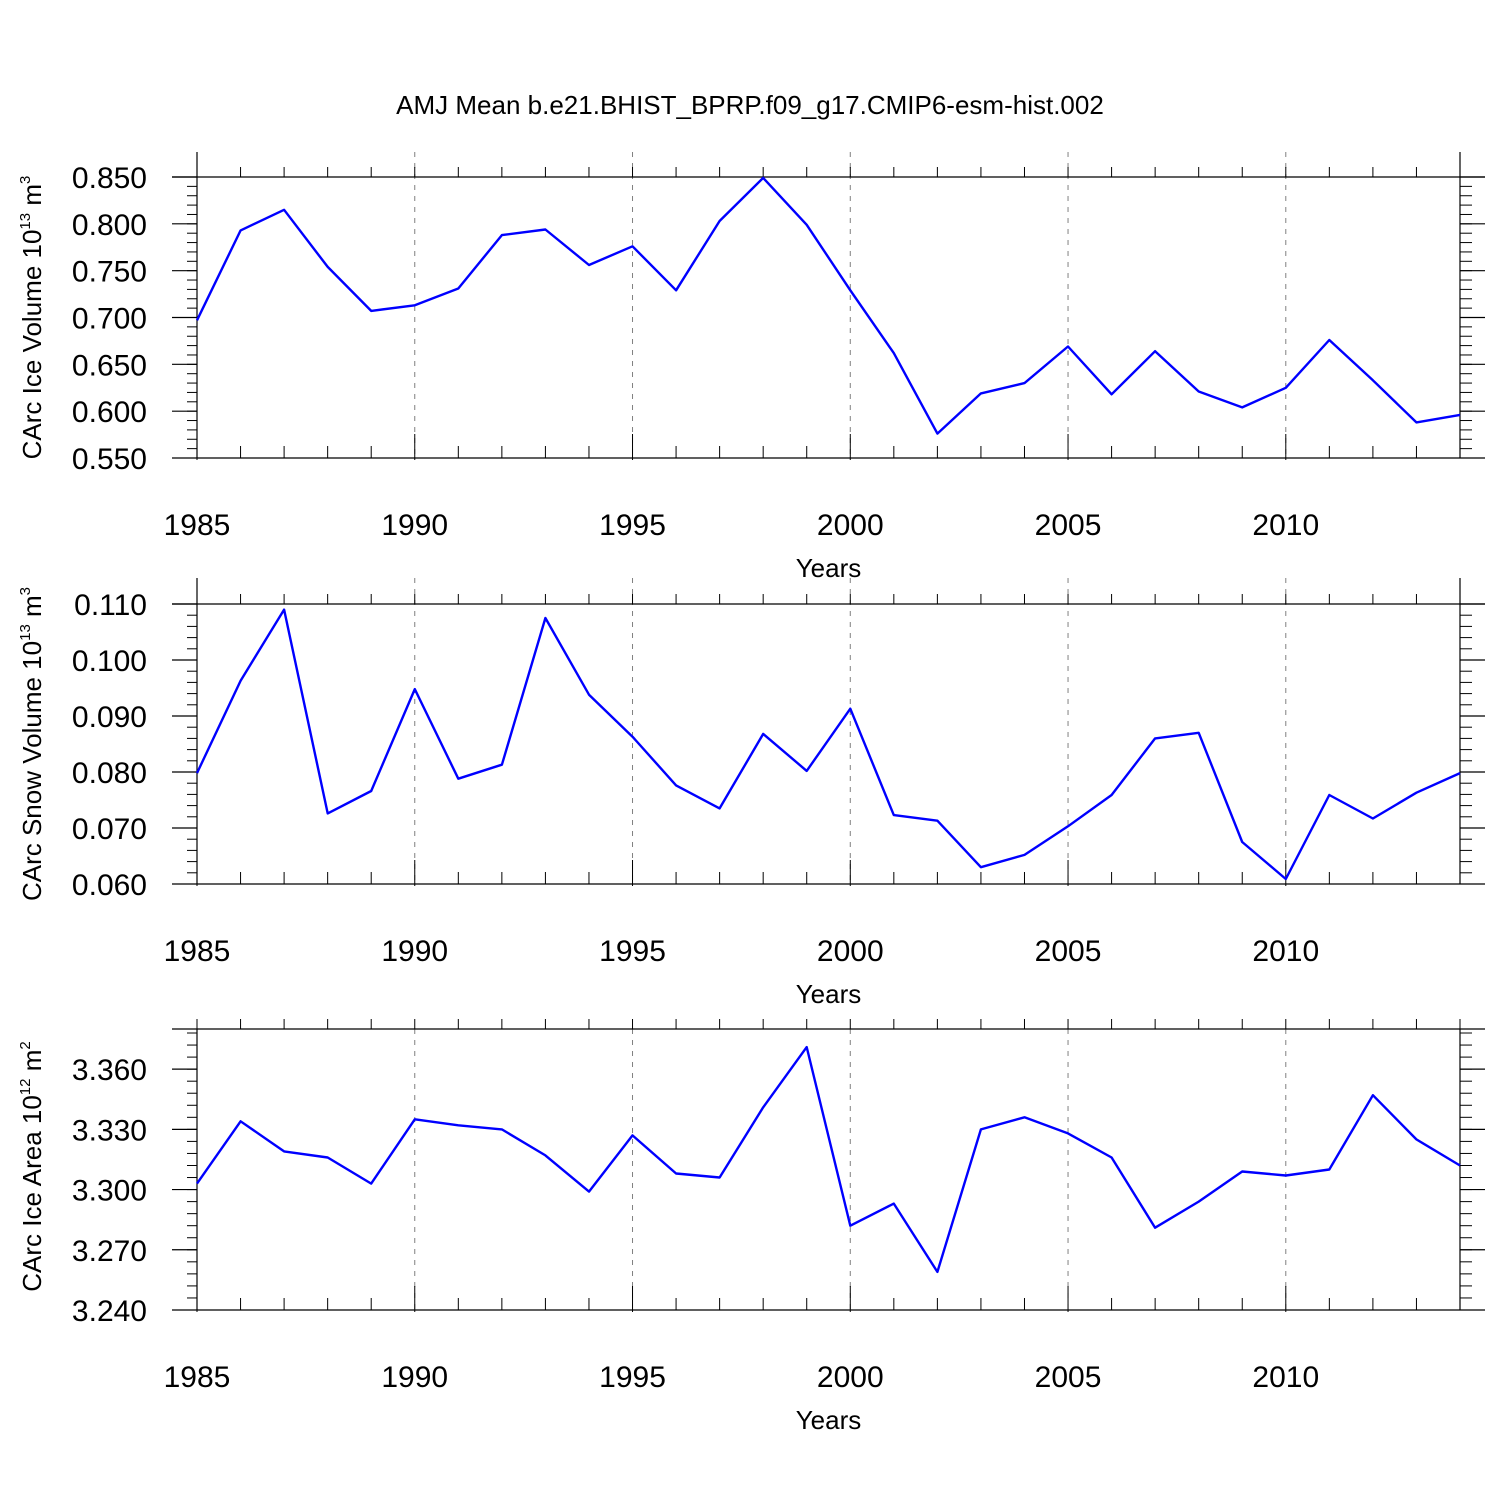 The height and width of the screenshot is (1500, 1500). I want to click on y-tick-label: 3.300, so click(109, 1191).